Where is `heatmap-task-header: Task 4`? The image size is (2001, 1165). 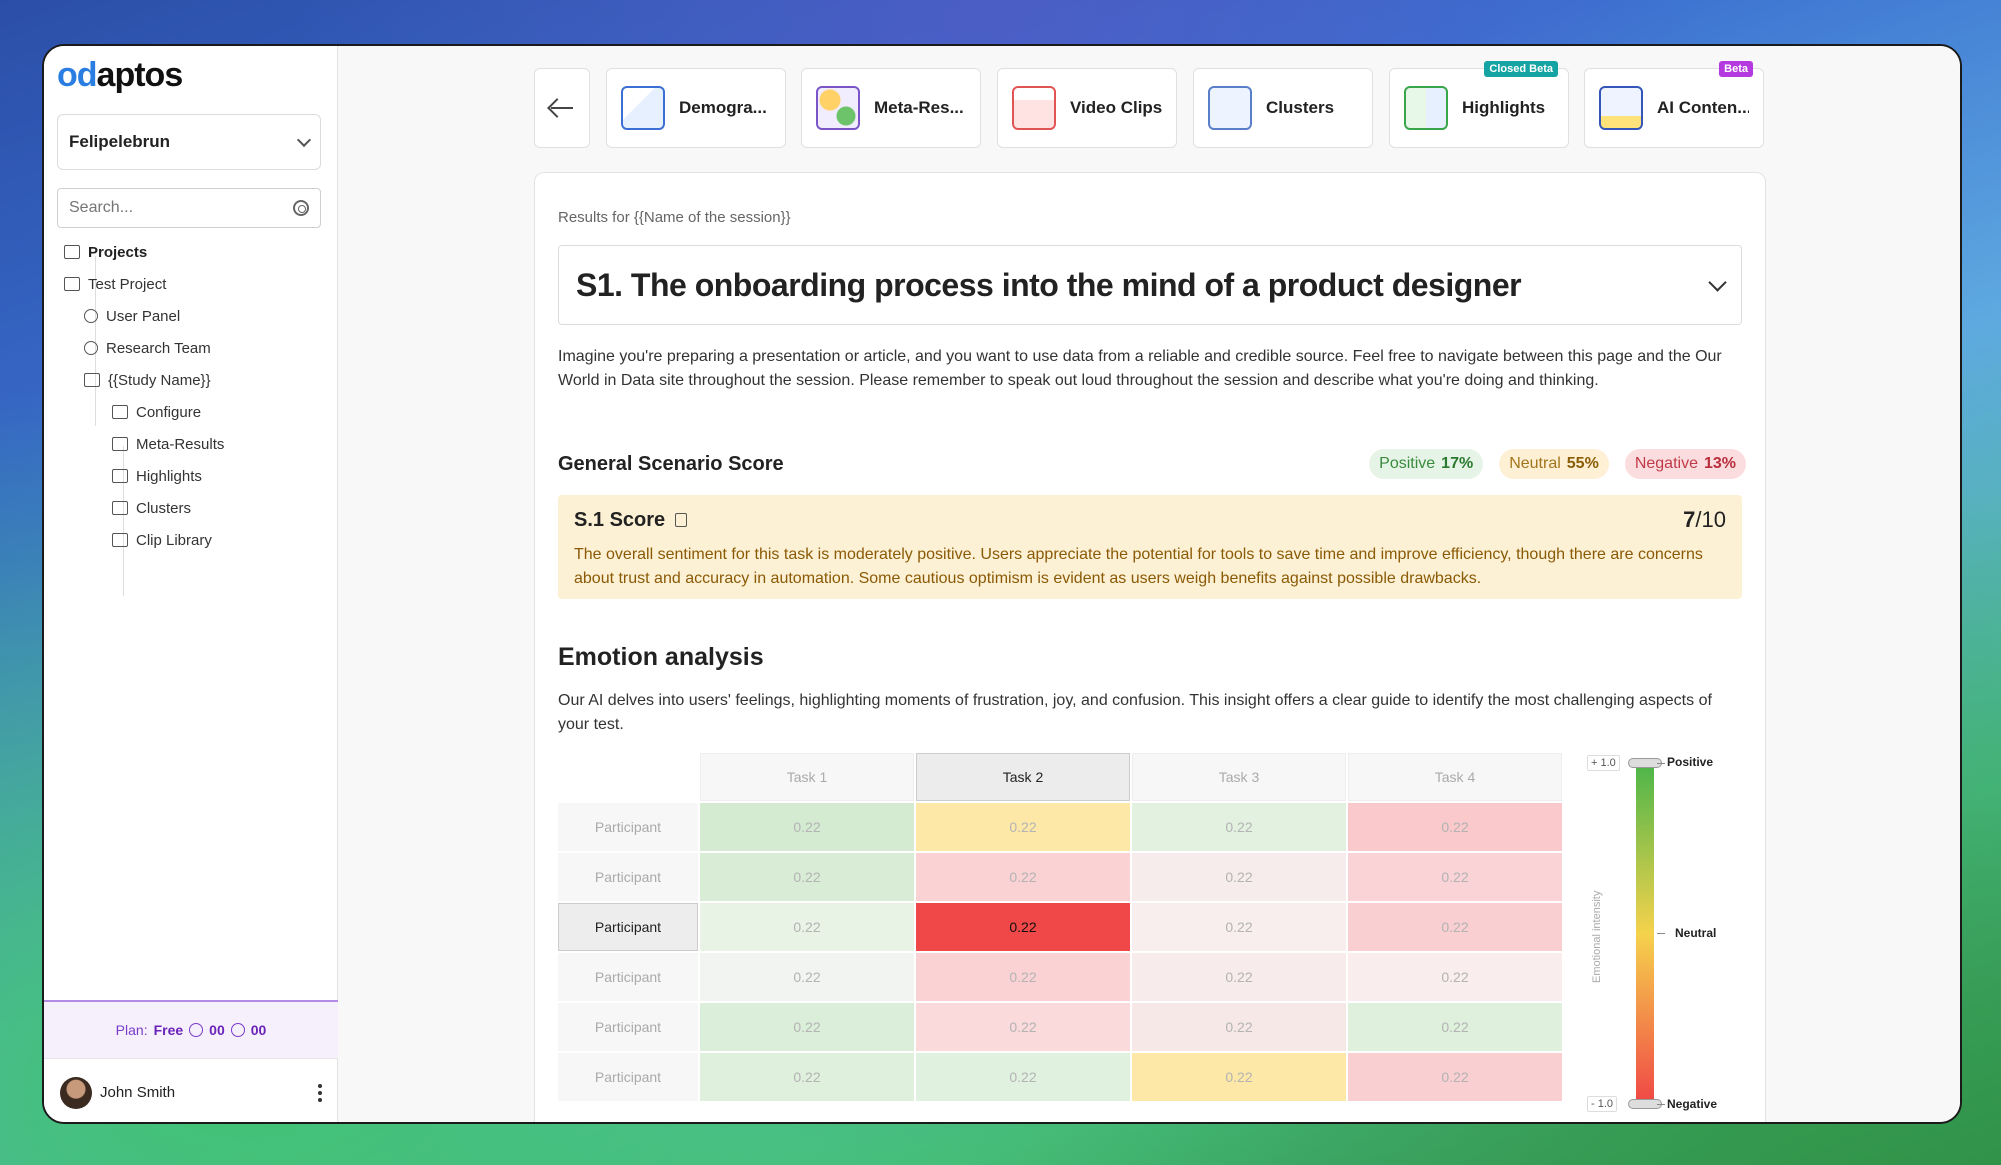
heatmap-task-header: Task 4 is located at coordinates (1455, 777).